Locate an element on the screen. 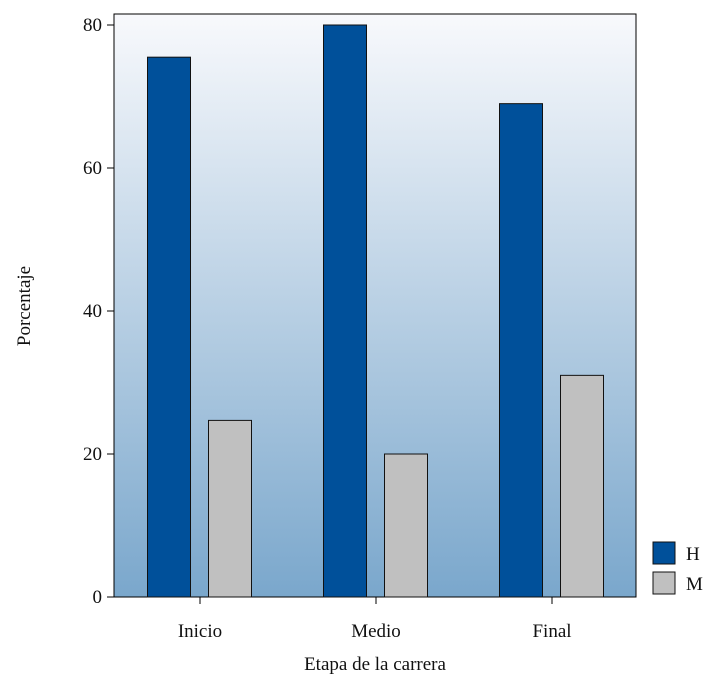  bar-h-inicio is located at coordinates (169, 327).